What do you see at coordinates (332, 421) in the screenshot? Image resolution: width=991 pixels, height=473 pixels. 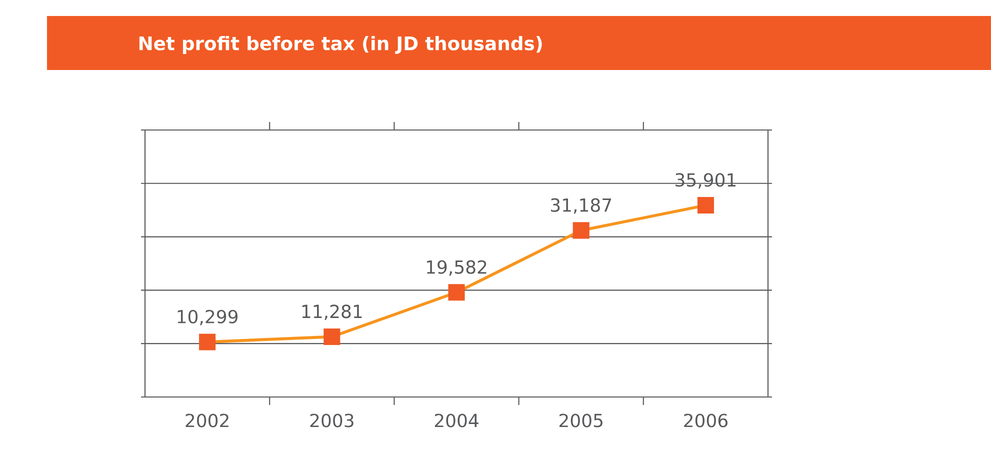 I see `x-tick-label: 2003` at bounding box center [332, 421].